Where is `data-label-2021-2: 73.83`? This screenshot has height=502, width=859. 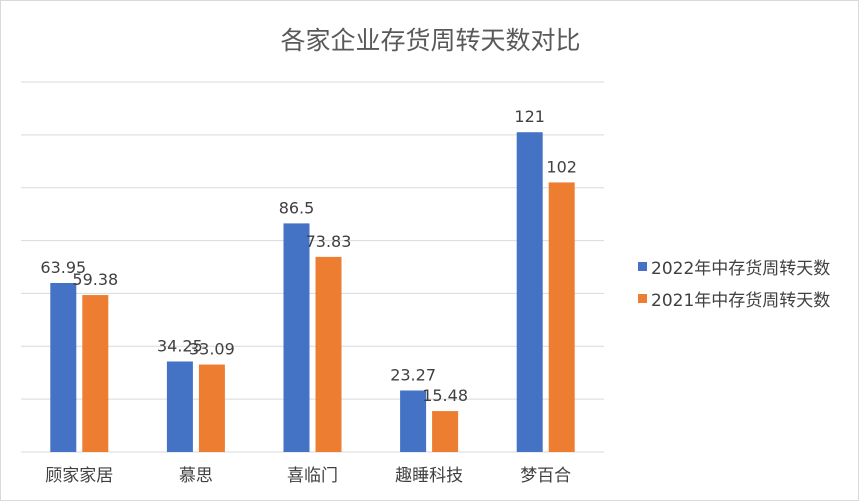 data-label-2021-2: 73.83 is located at coordinates (329, 241).